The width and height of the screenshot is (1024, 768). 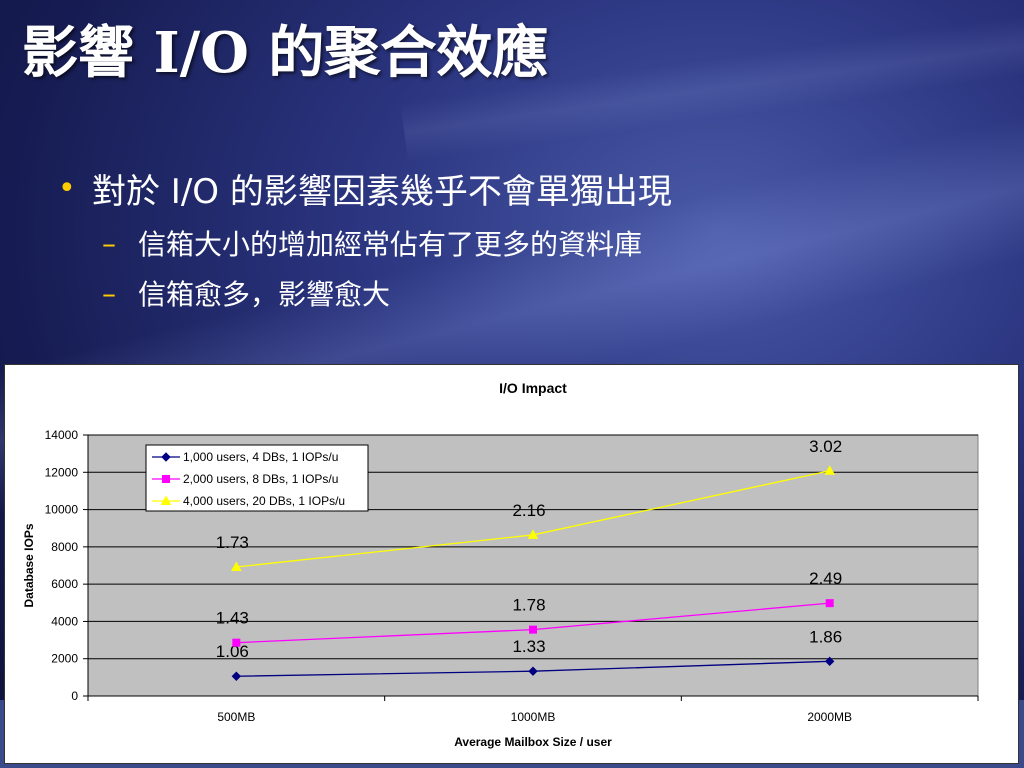 What do you see at coordinates (528, 646) in the screenshot?
I see `data-label: 1.33` at bounding box center [528, 646].